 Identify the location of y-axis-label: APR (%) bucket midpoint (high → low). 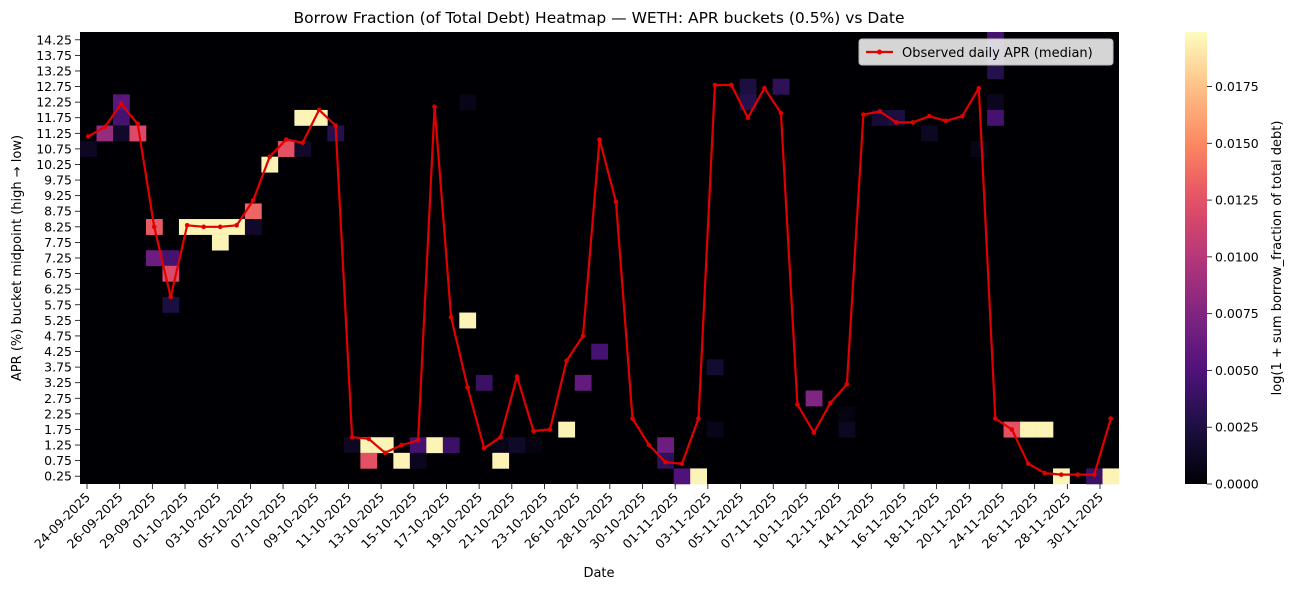
(17, 258).